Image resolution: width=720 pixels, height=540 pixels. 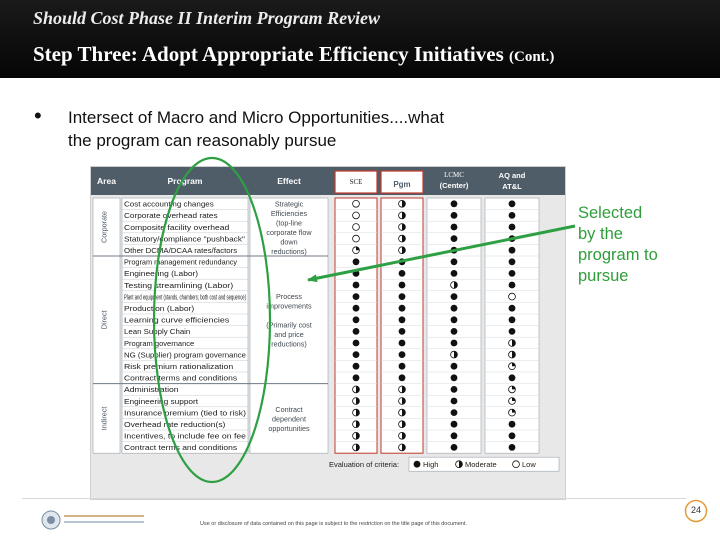 I want to click on program-row-label: Corporate overhead rates, so click(x=171, y=215).